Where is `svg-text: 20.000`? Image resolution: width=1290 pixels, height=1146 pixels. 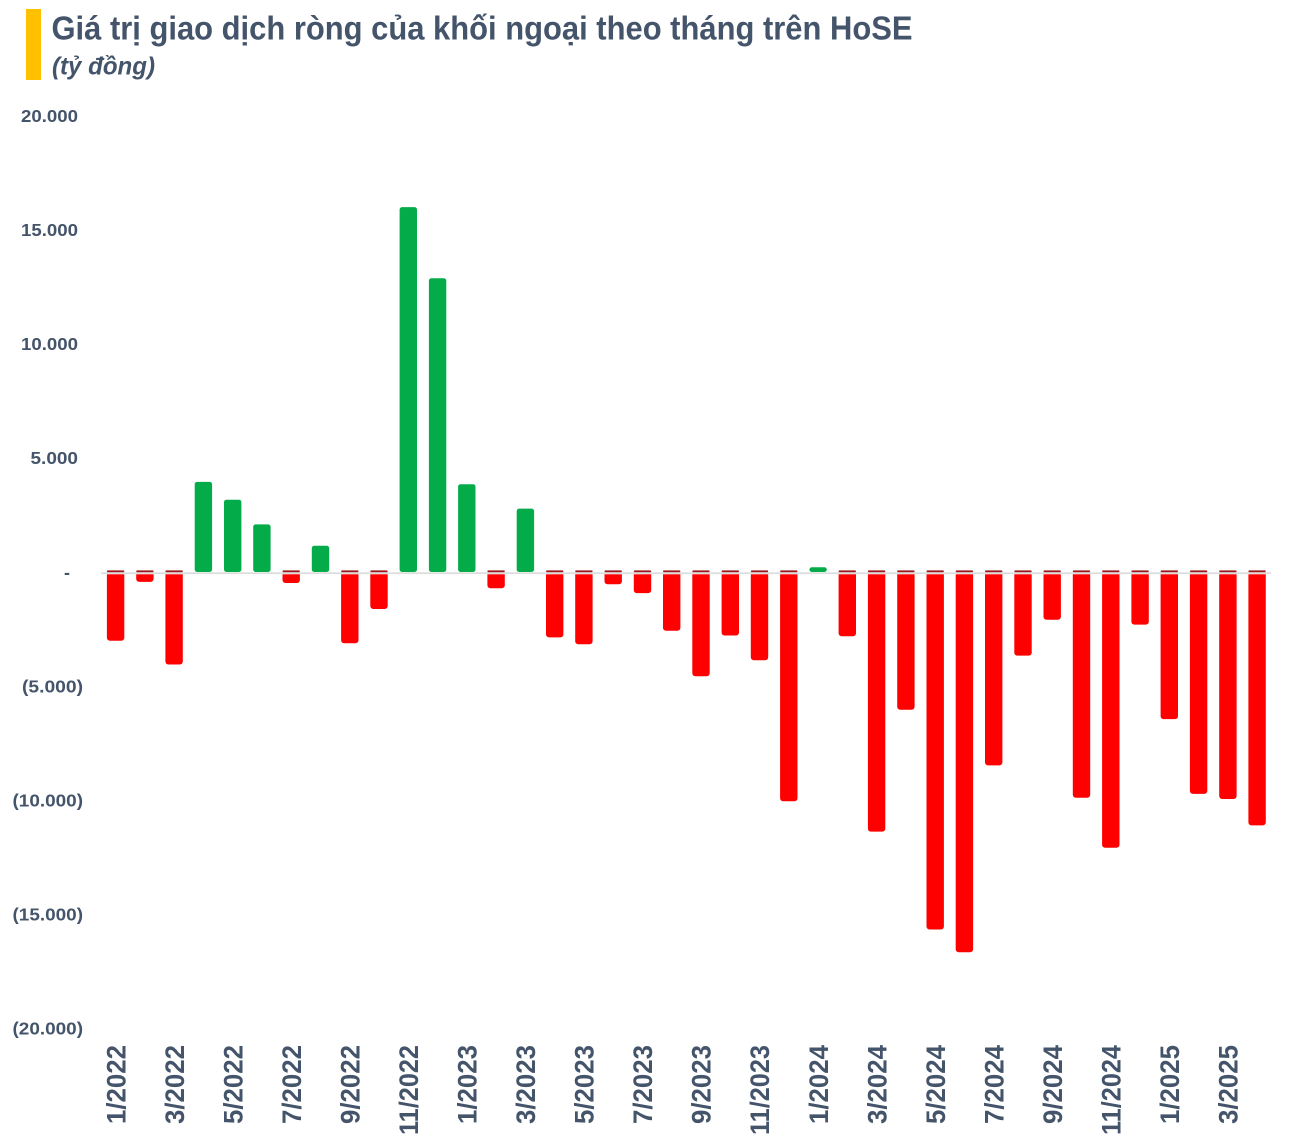 svg-text: 20.000 is located at coordinates (49, 116).